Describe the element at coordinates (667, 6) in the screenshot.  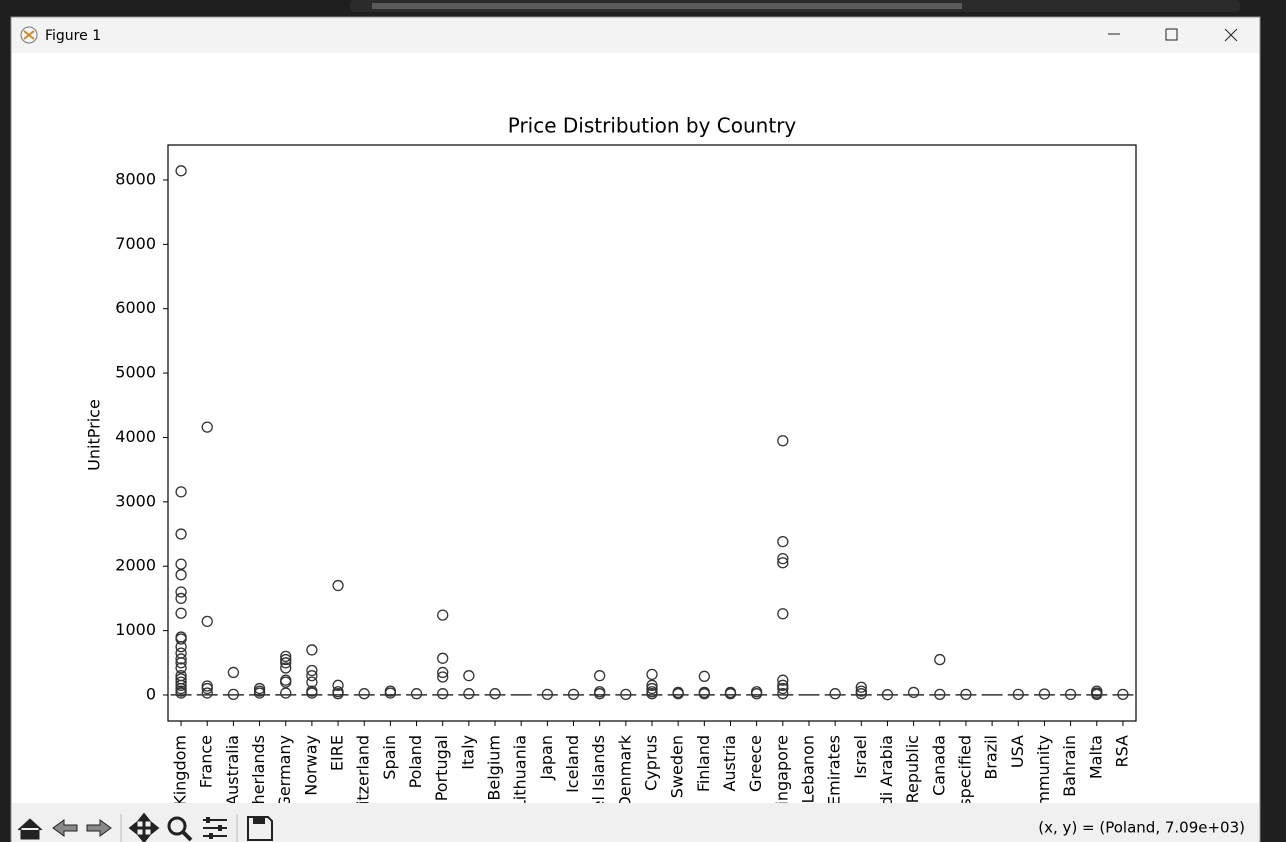
I see `scrollbar` at that location.